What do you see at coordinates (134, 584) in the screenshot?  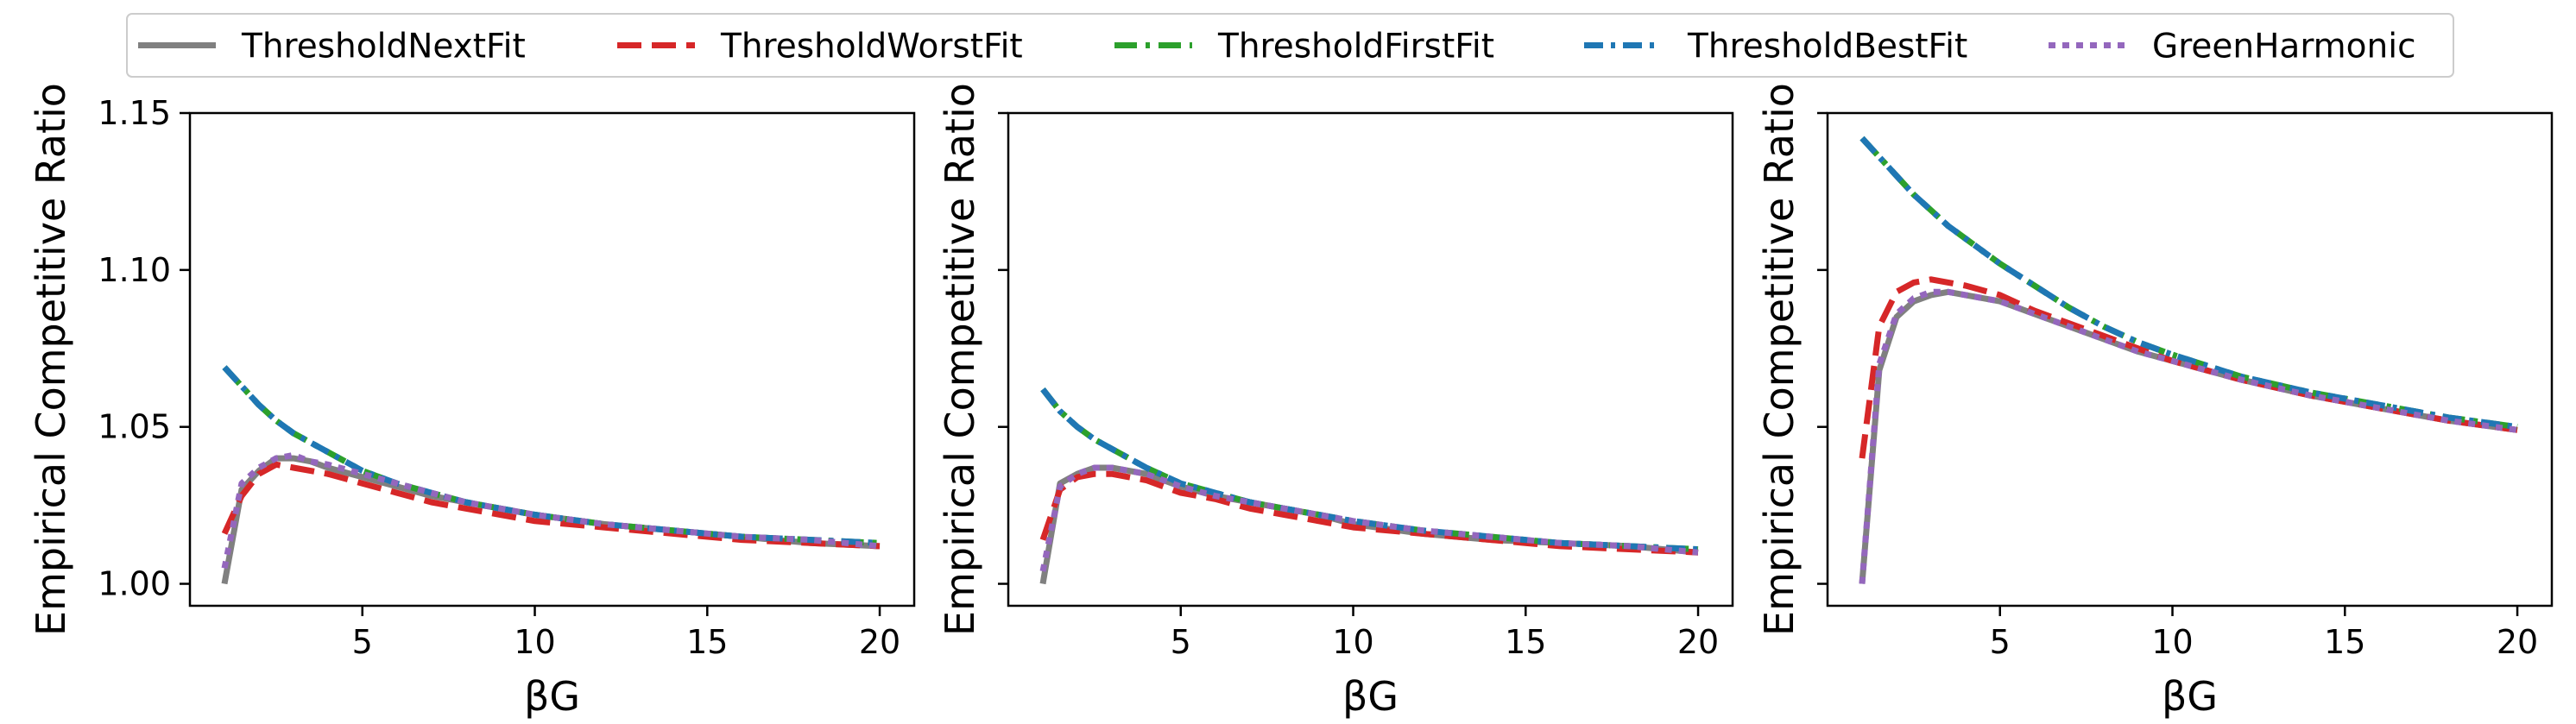 I see `y-tick-label: 1.00` at bounding box center [134, 584].